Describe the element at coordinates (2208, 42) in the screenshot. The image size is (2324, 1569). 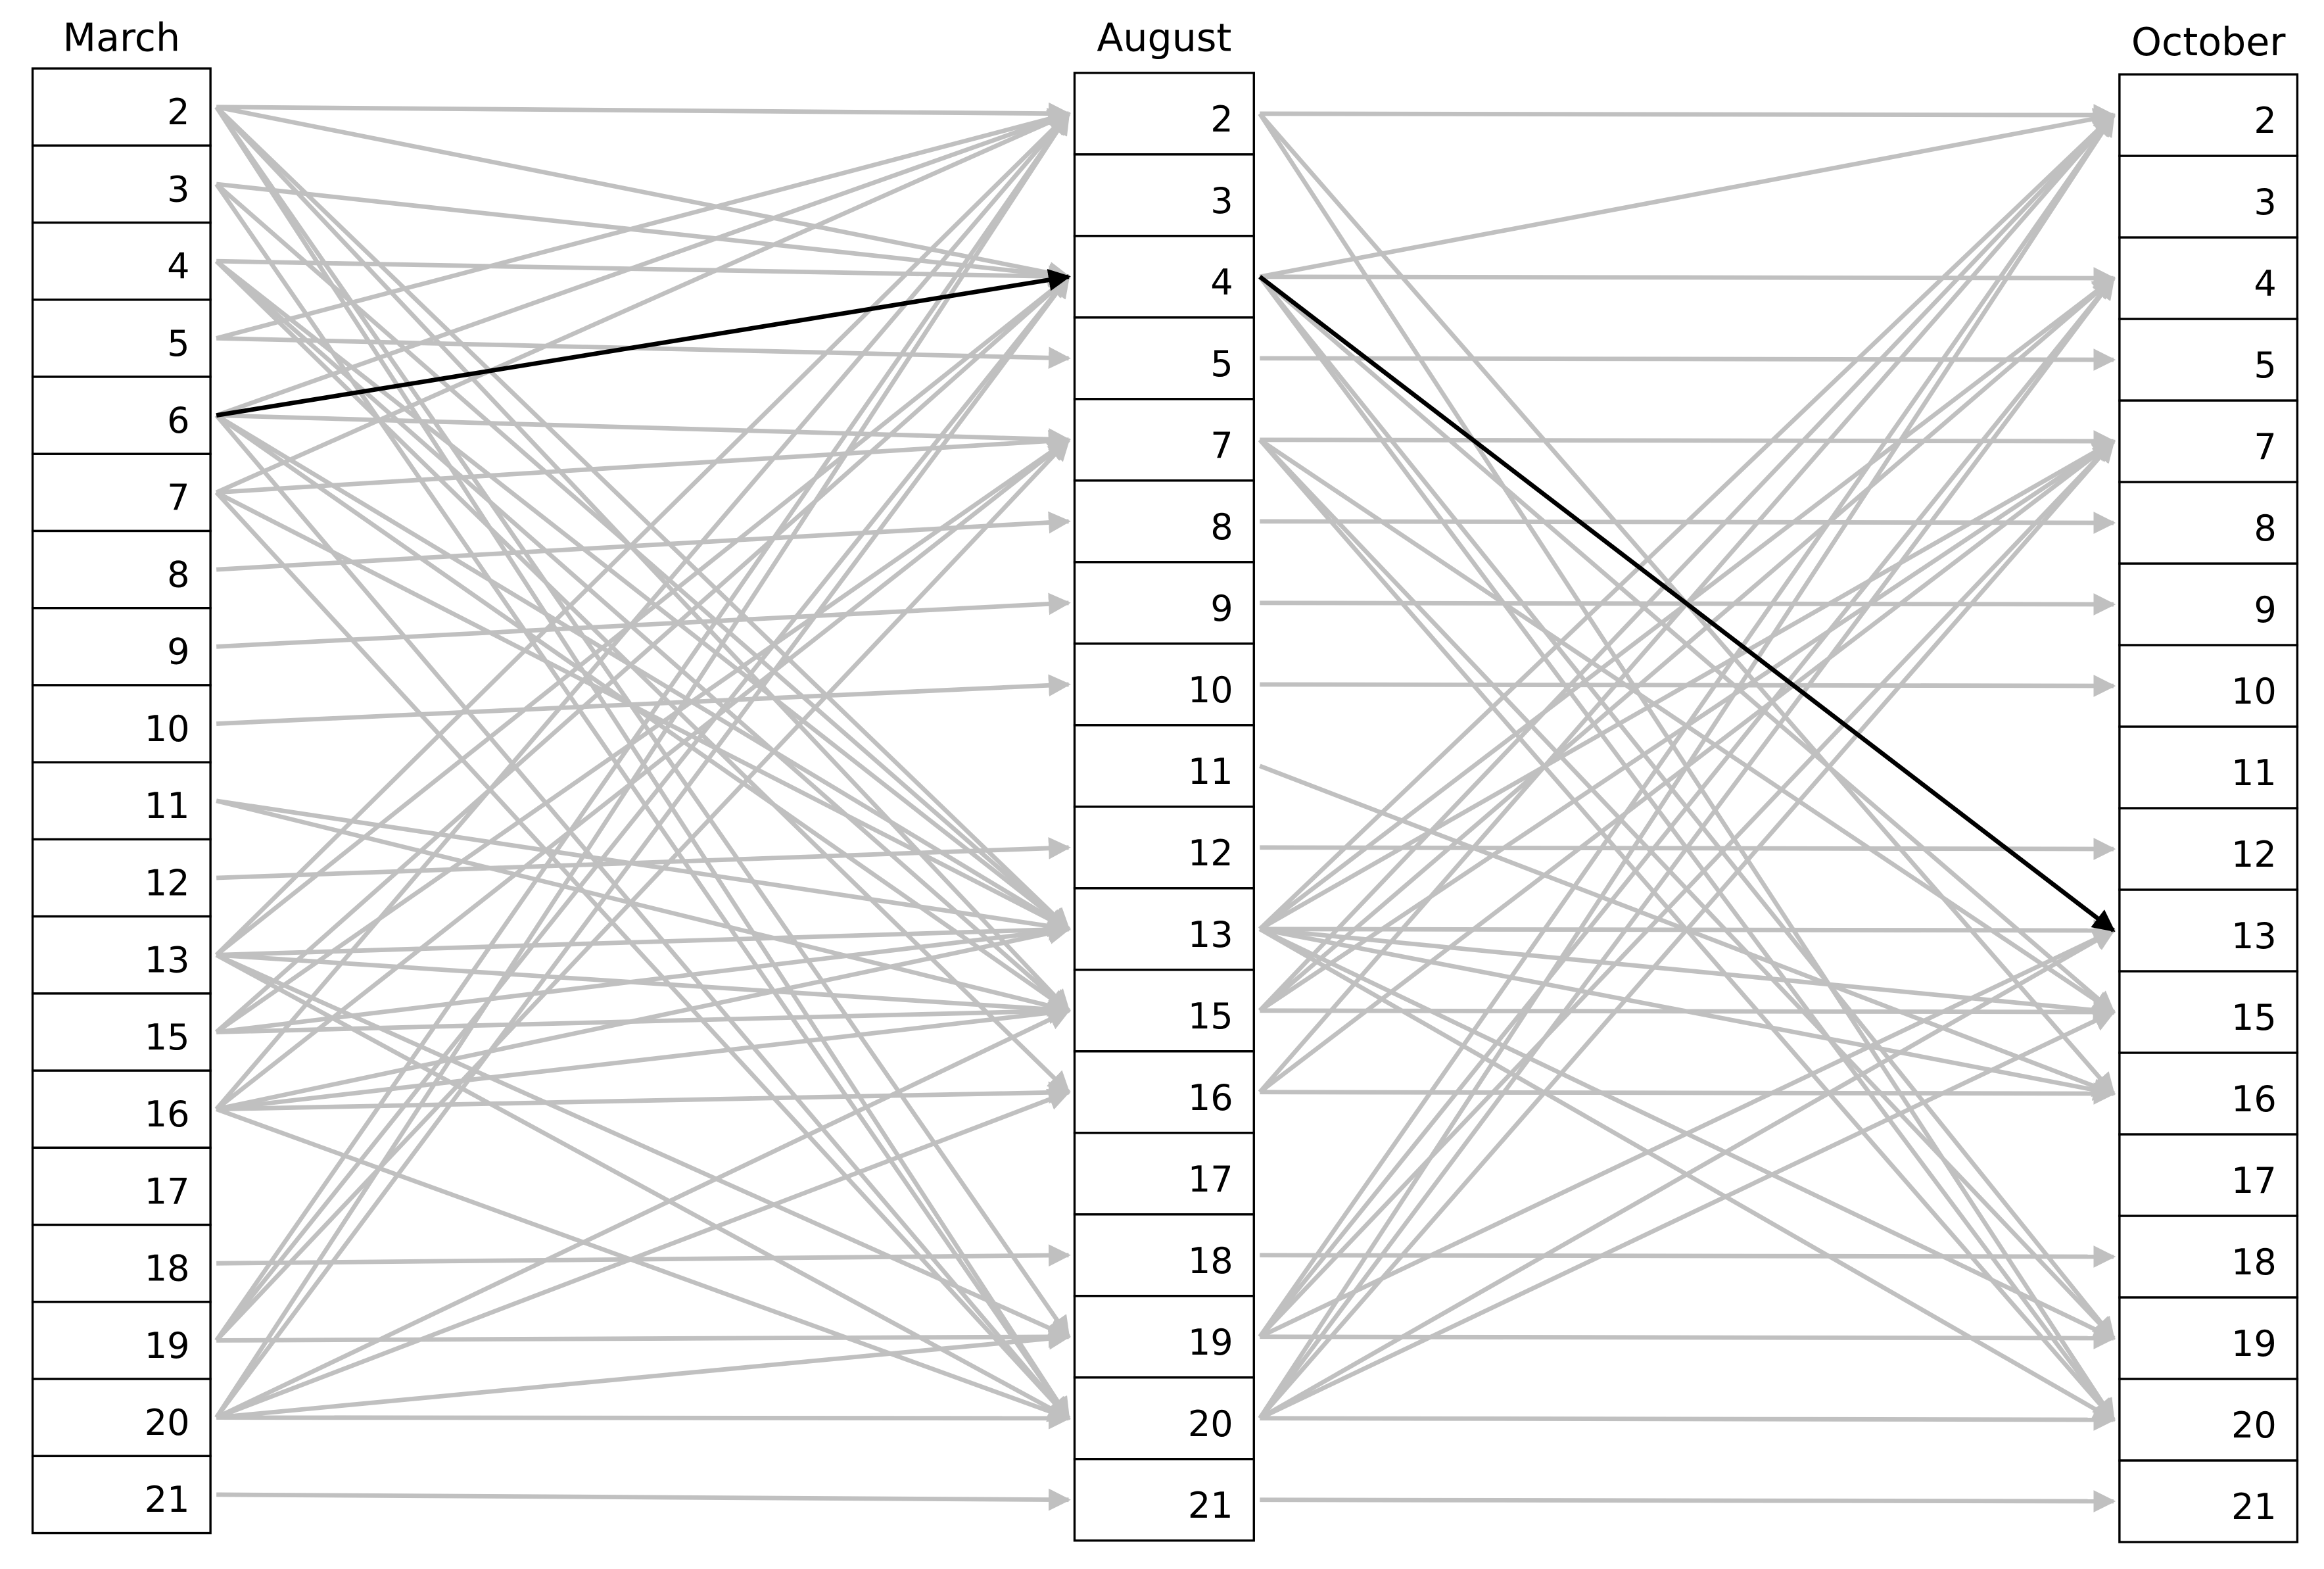
I see `column-title: October` at that location.